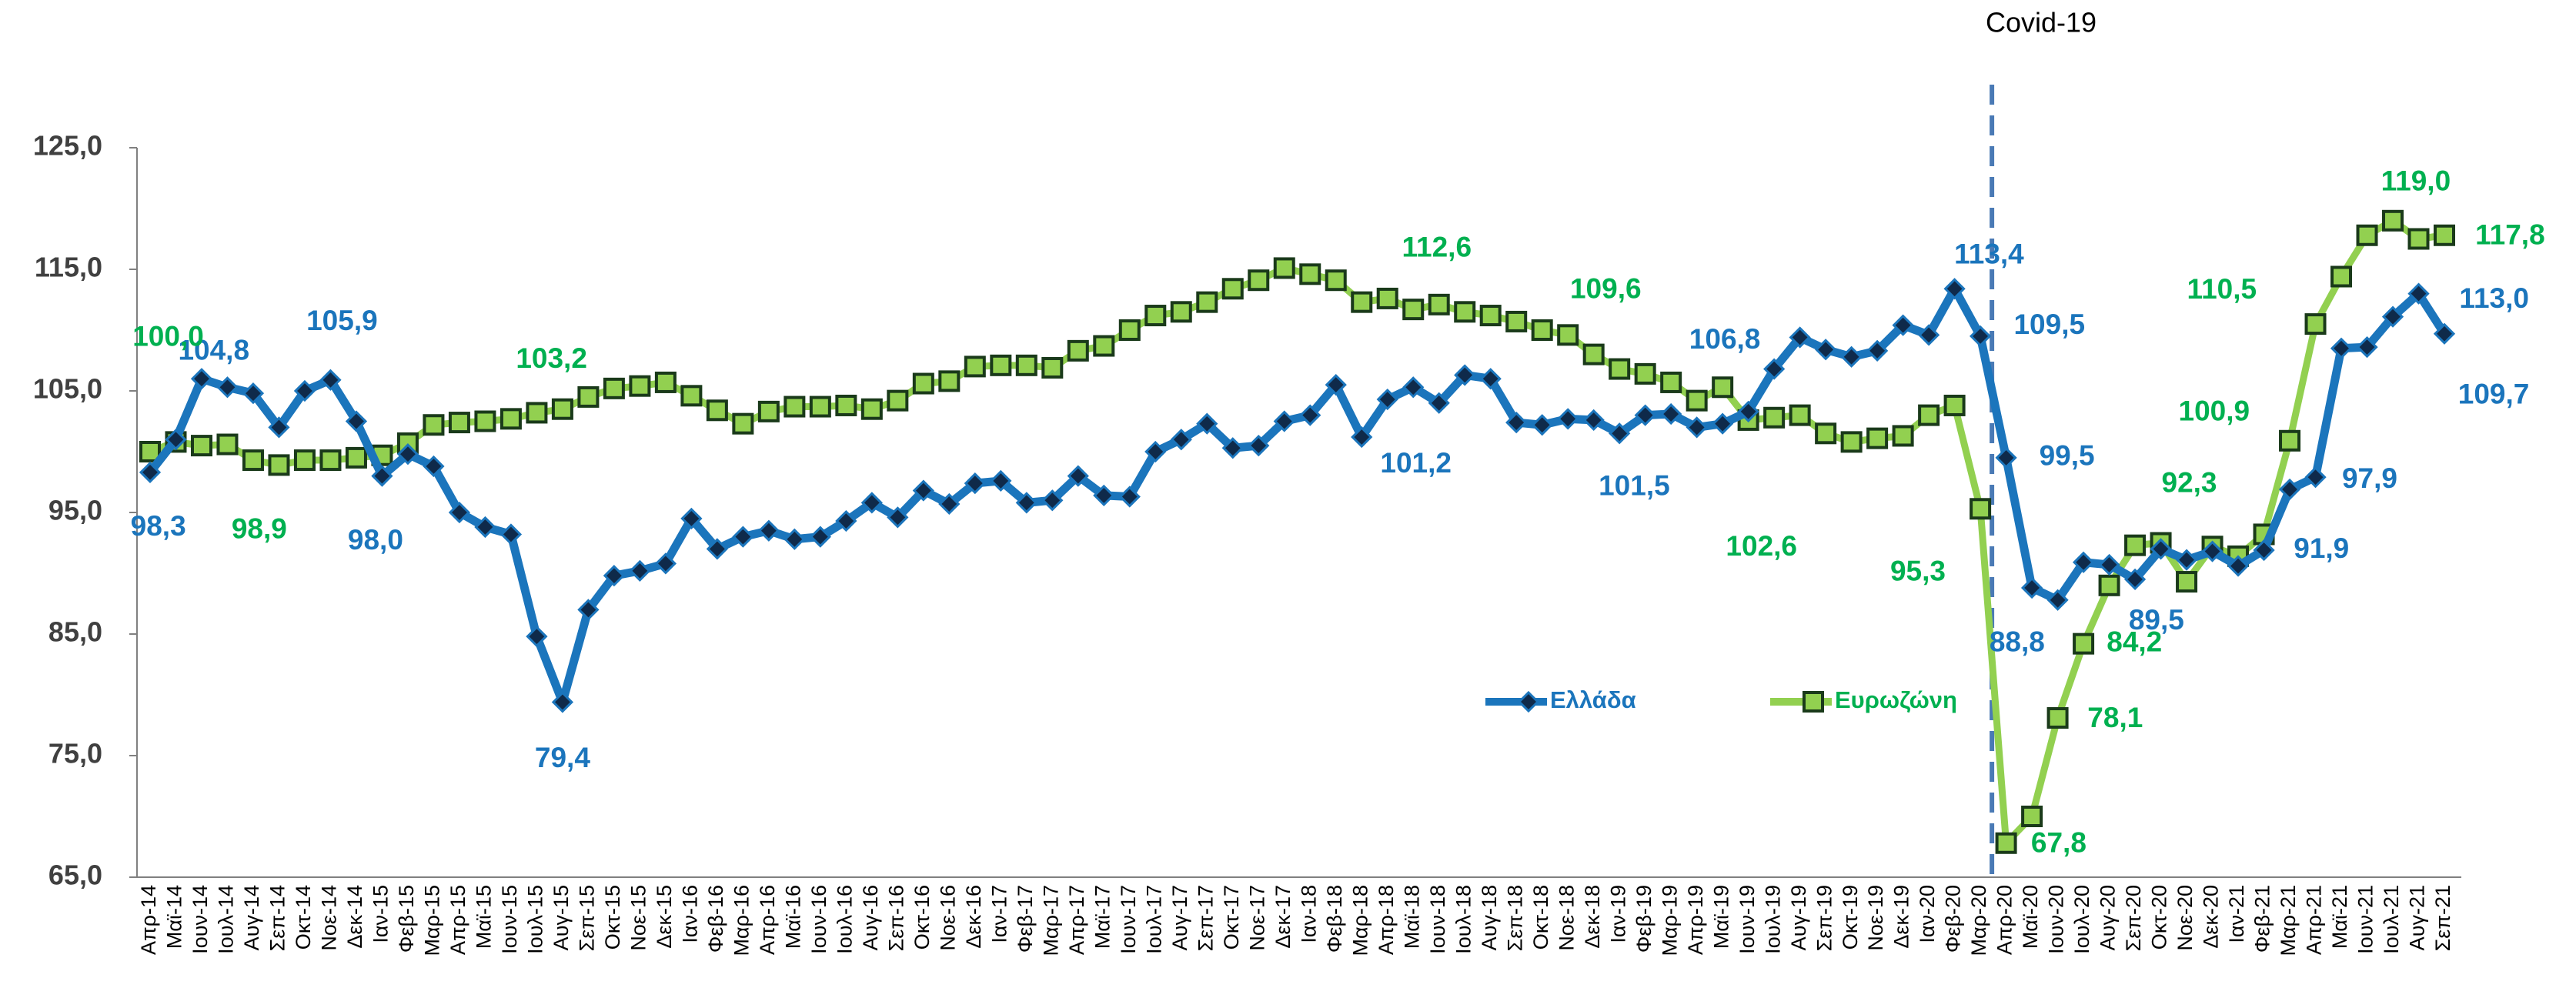 The height and width of the screenshot is (1008, 2576). Describe the element at coordinates (1896, 700) in the screenshot. I see `legend-label: Ευρωζώνη` at that location.